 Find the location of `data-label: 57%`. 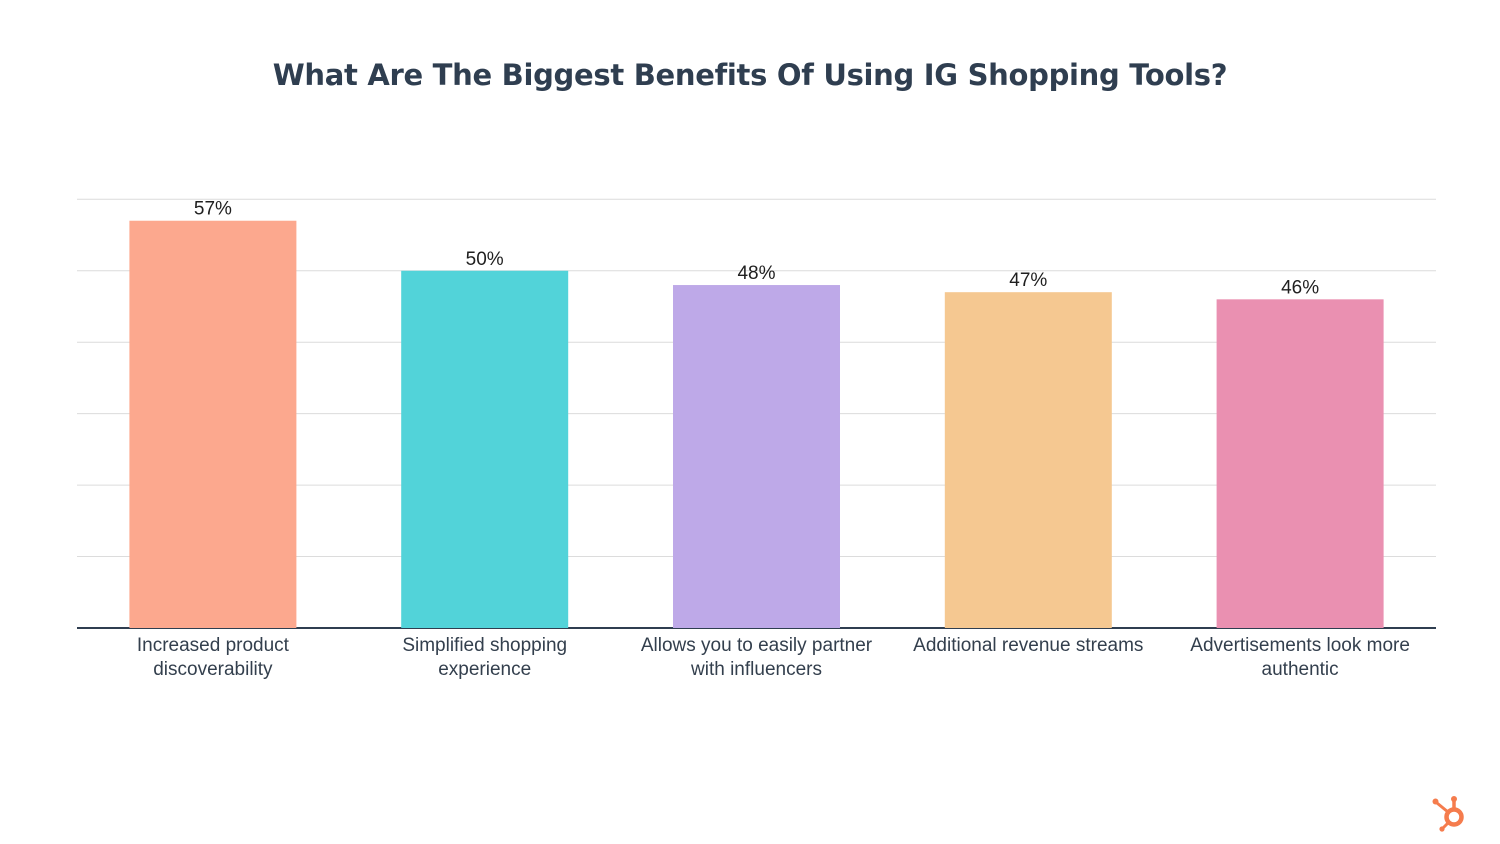

data-label: 57% is located at coordinates (213, 209).